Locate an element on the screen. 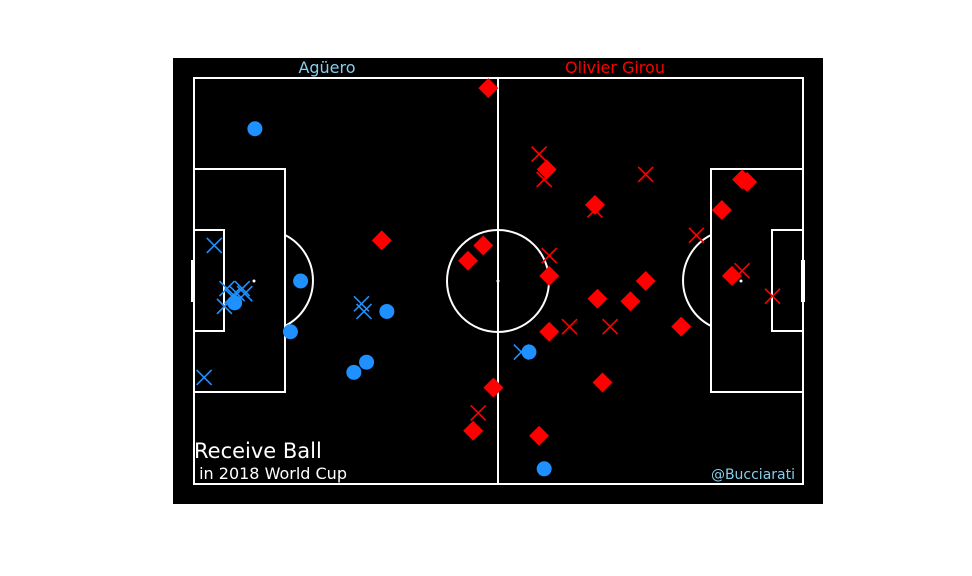 This screenshot has height=576, width=972. player-a-title: Agüero is located at coordinates (326, 67).